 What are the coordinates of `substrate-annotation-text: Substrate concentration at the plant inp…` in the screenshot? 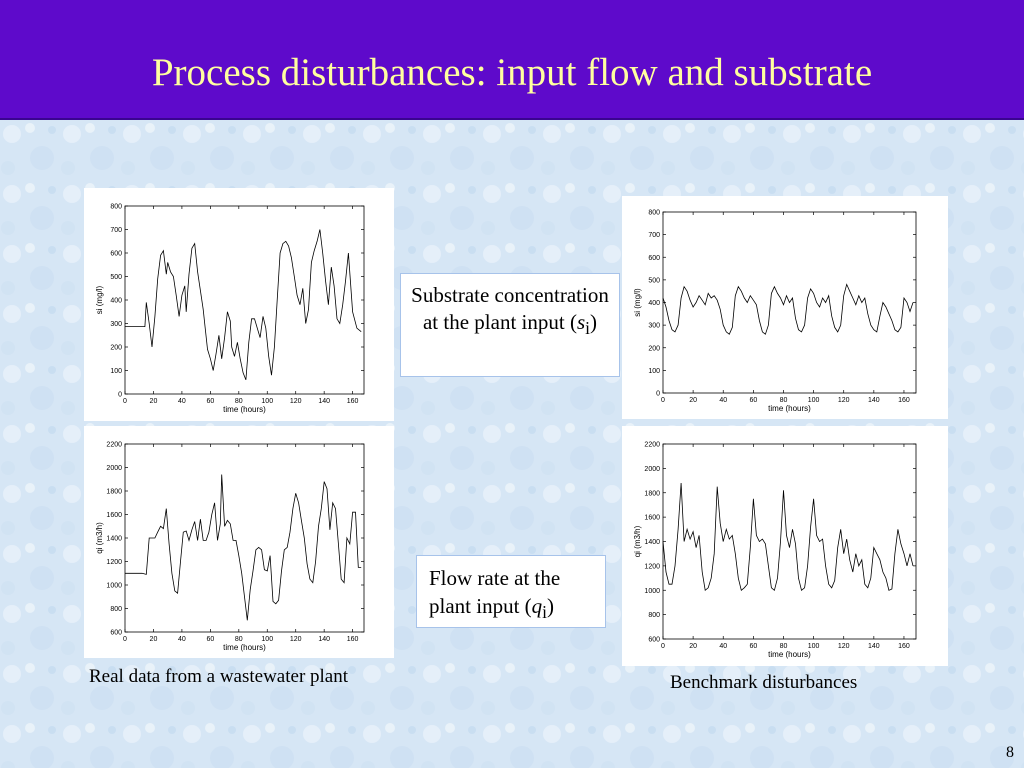 It's located at (510, 308).